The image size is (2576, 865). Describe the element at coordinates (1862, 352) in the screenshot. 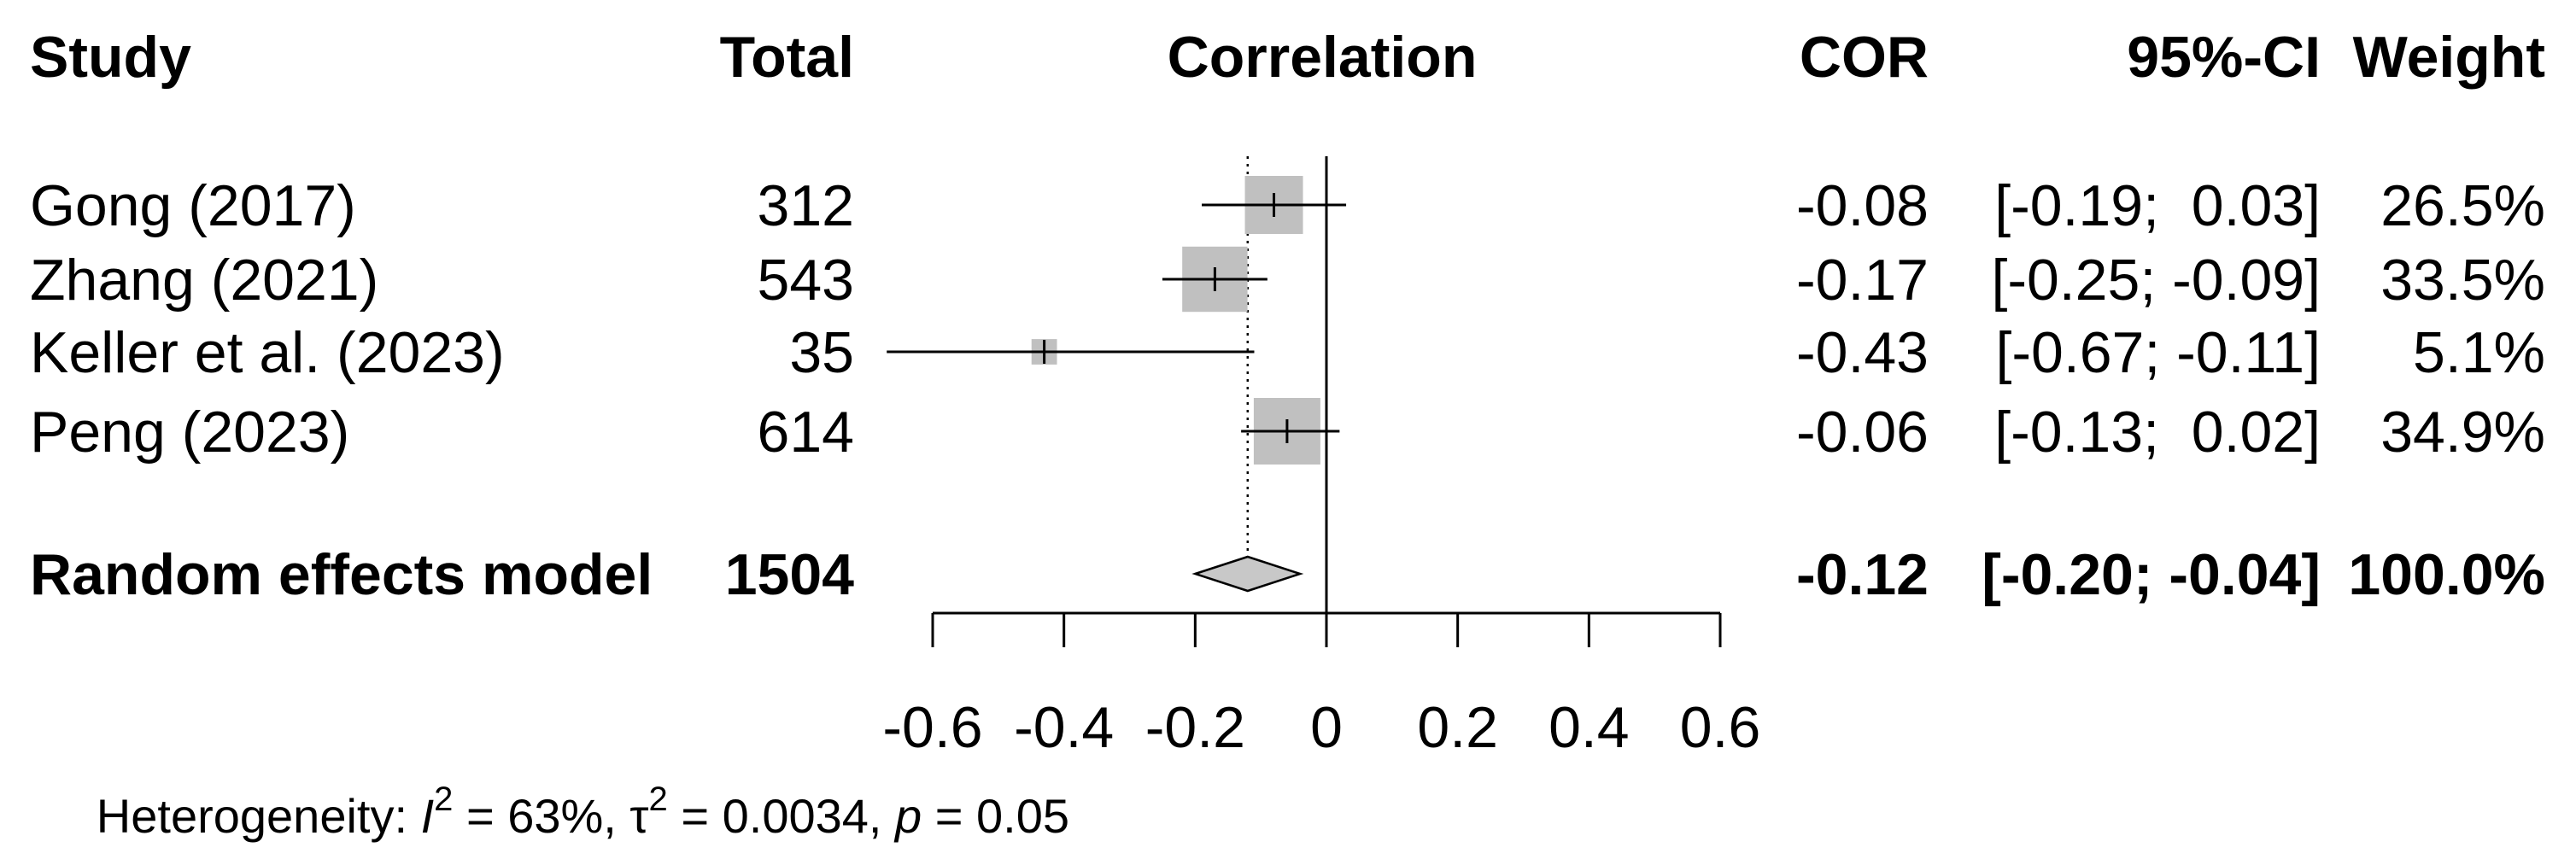

I see `study-cor: -0.43` at that location.